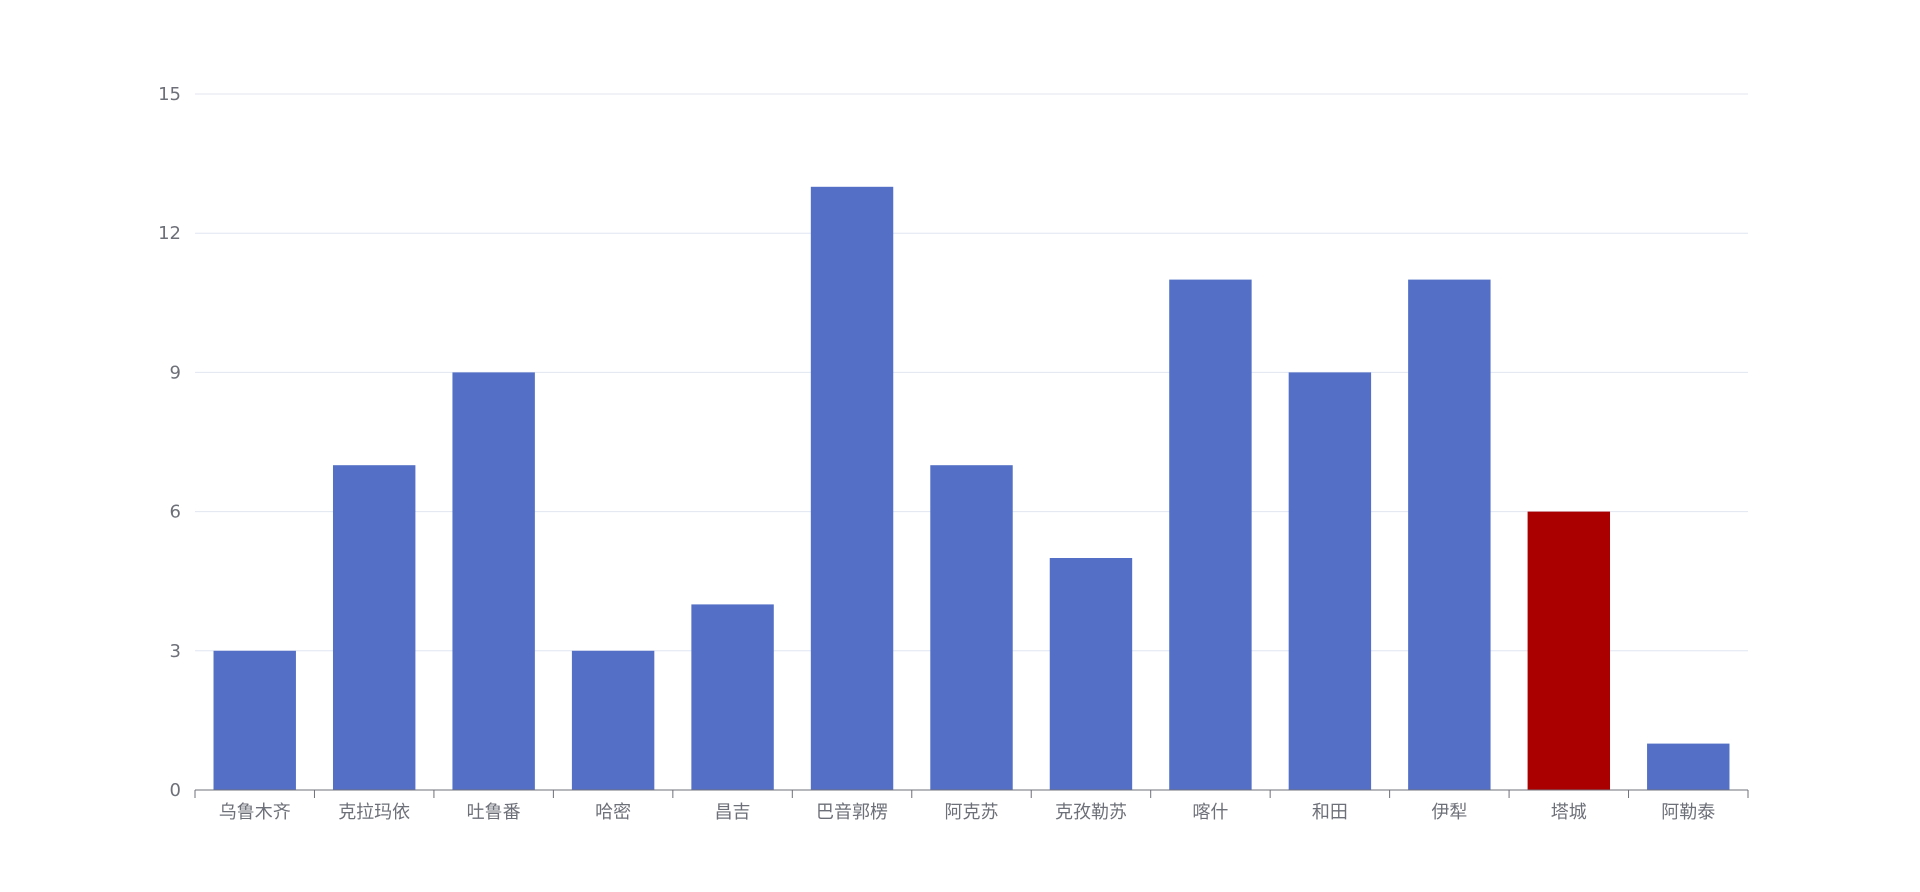  Describe the element at coordinates (494, 812) in the screenshot. I see `x-tick-label: 吐鲁番` at that location.